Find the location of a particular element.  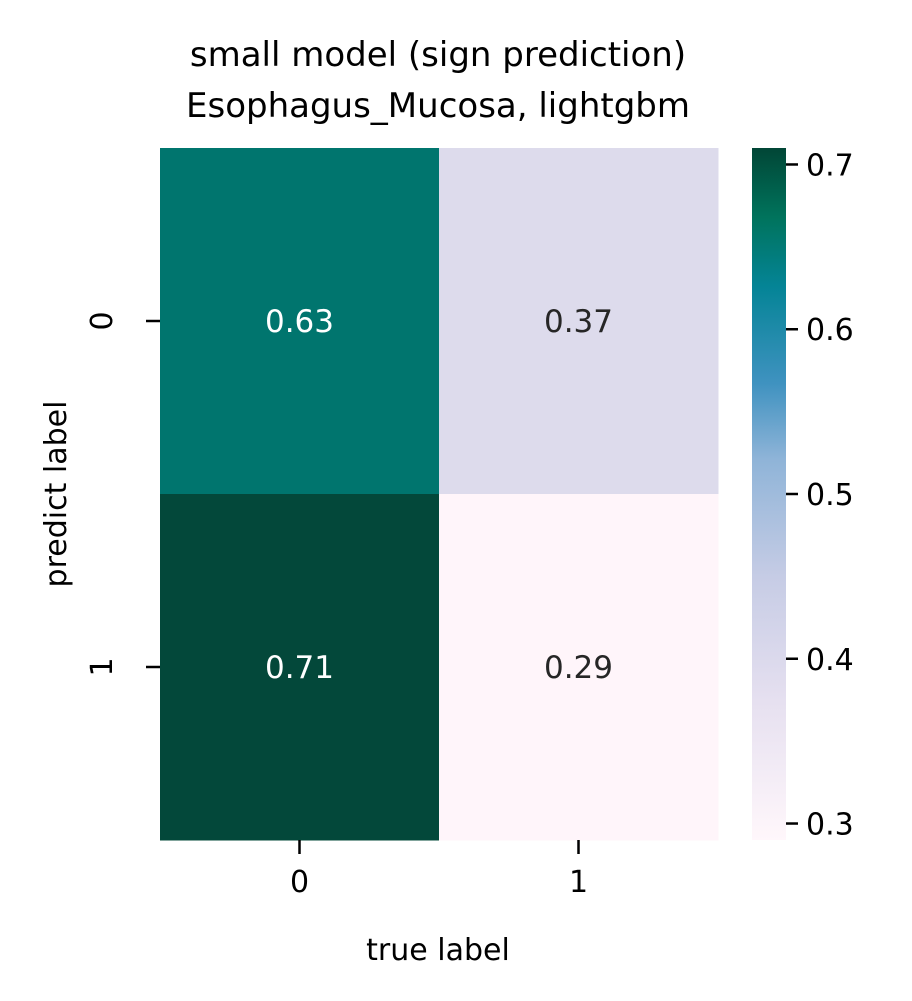

cell-value-label: 0.37 is located at coordinates (578, 322).